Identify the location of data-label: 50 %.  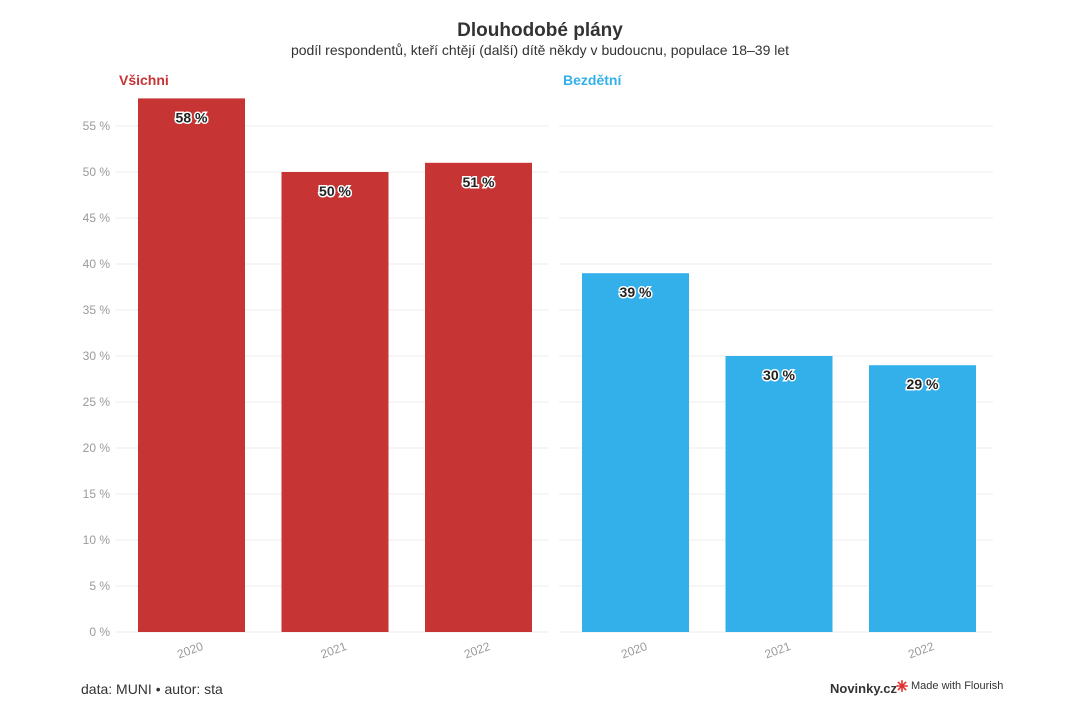
(335, 191).